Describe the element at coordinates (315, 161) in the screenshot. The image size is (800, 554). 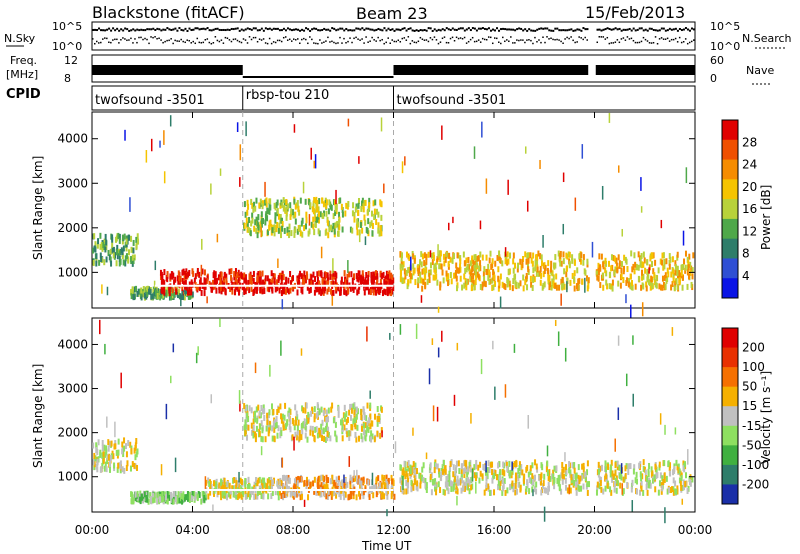
I see `power-scatter-cell` at that location.